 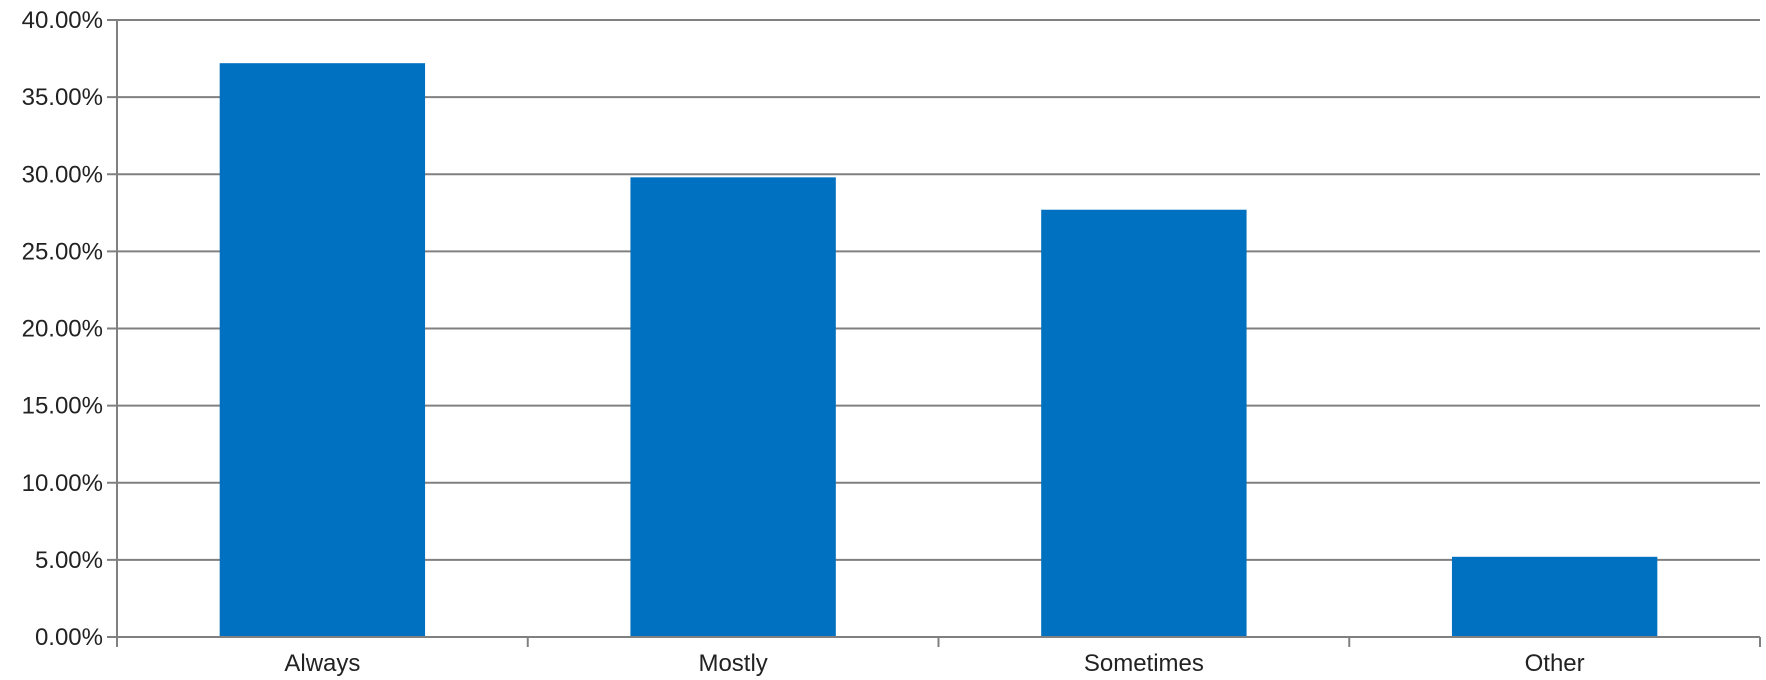 I want to click on y-tick-label: 10.00%, so click(x=62, y=483).